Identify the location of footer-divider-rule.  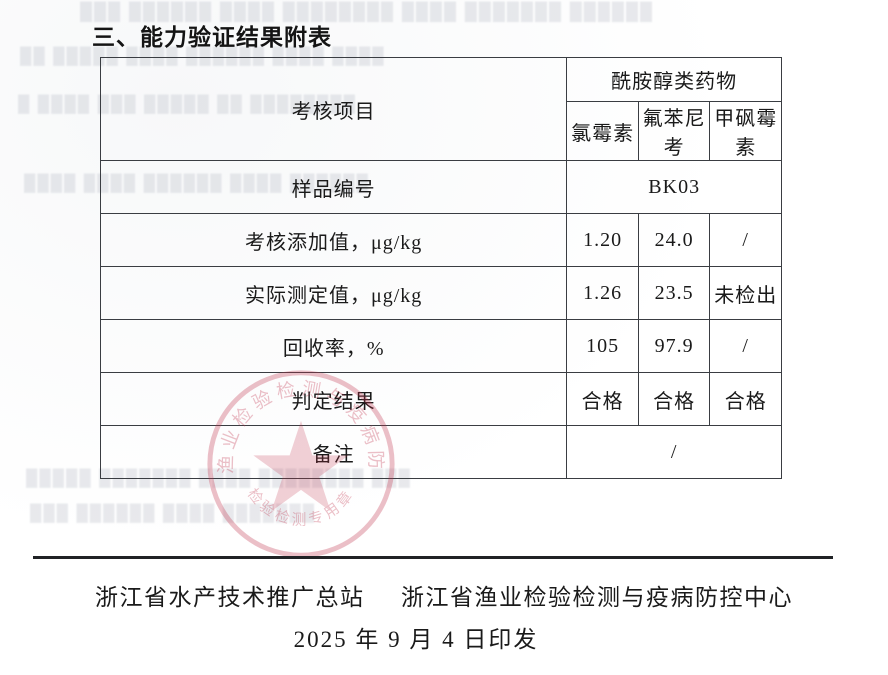
(433, 557).